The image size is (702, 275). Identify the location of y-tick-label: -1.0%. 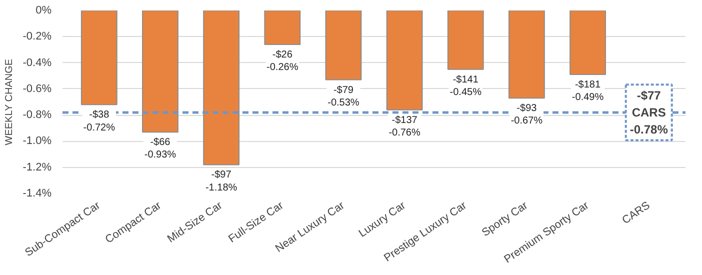
(37, 141).